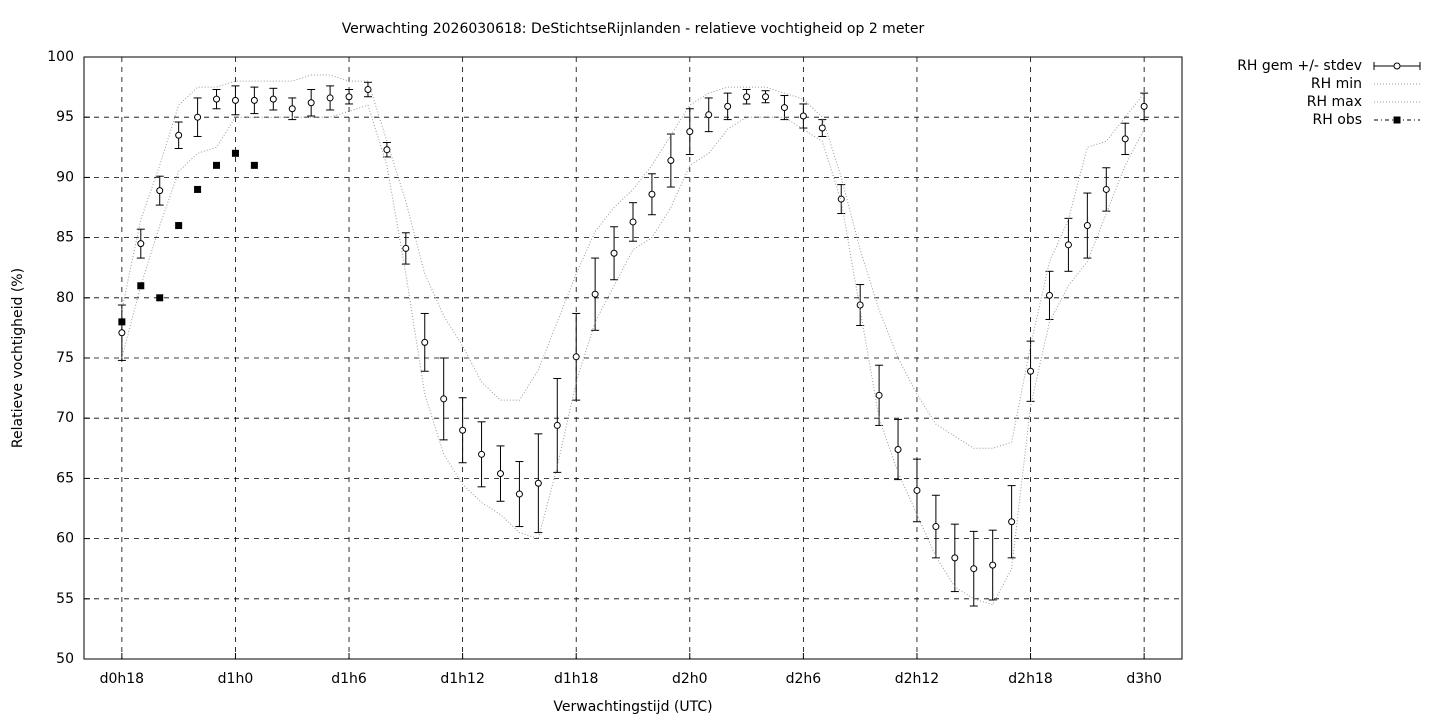 Image resolution: width=1440 pixels, height=720 pixels. Describe the element at coordinates (1336, 84) in the screenshot. I see `legend-label: RH min` at that location.